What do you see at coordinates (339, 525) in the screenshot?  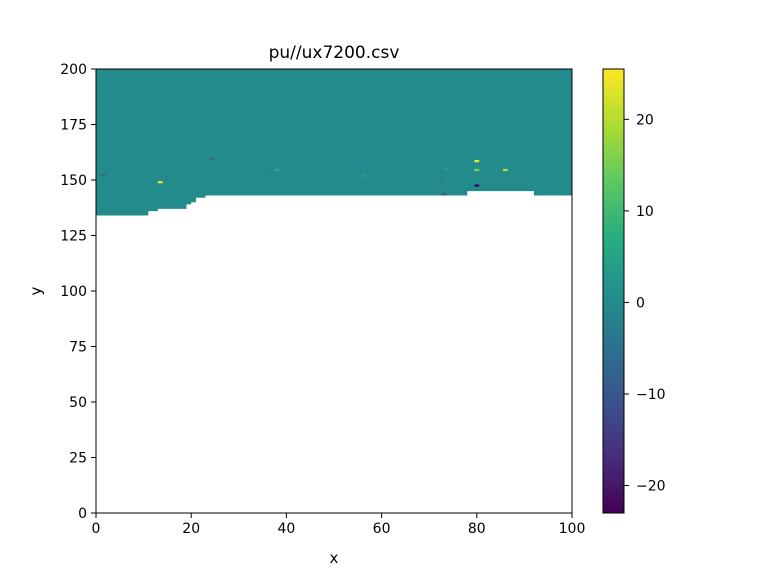 I see `x-axis: 0 20 40 60 80 100` at bounding box center [339, 525].